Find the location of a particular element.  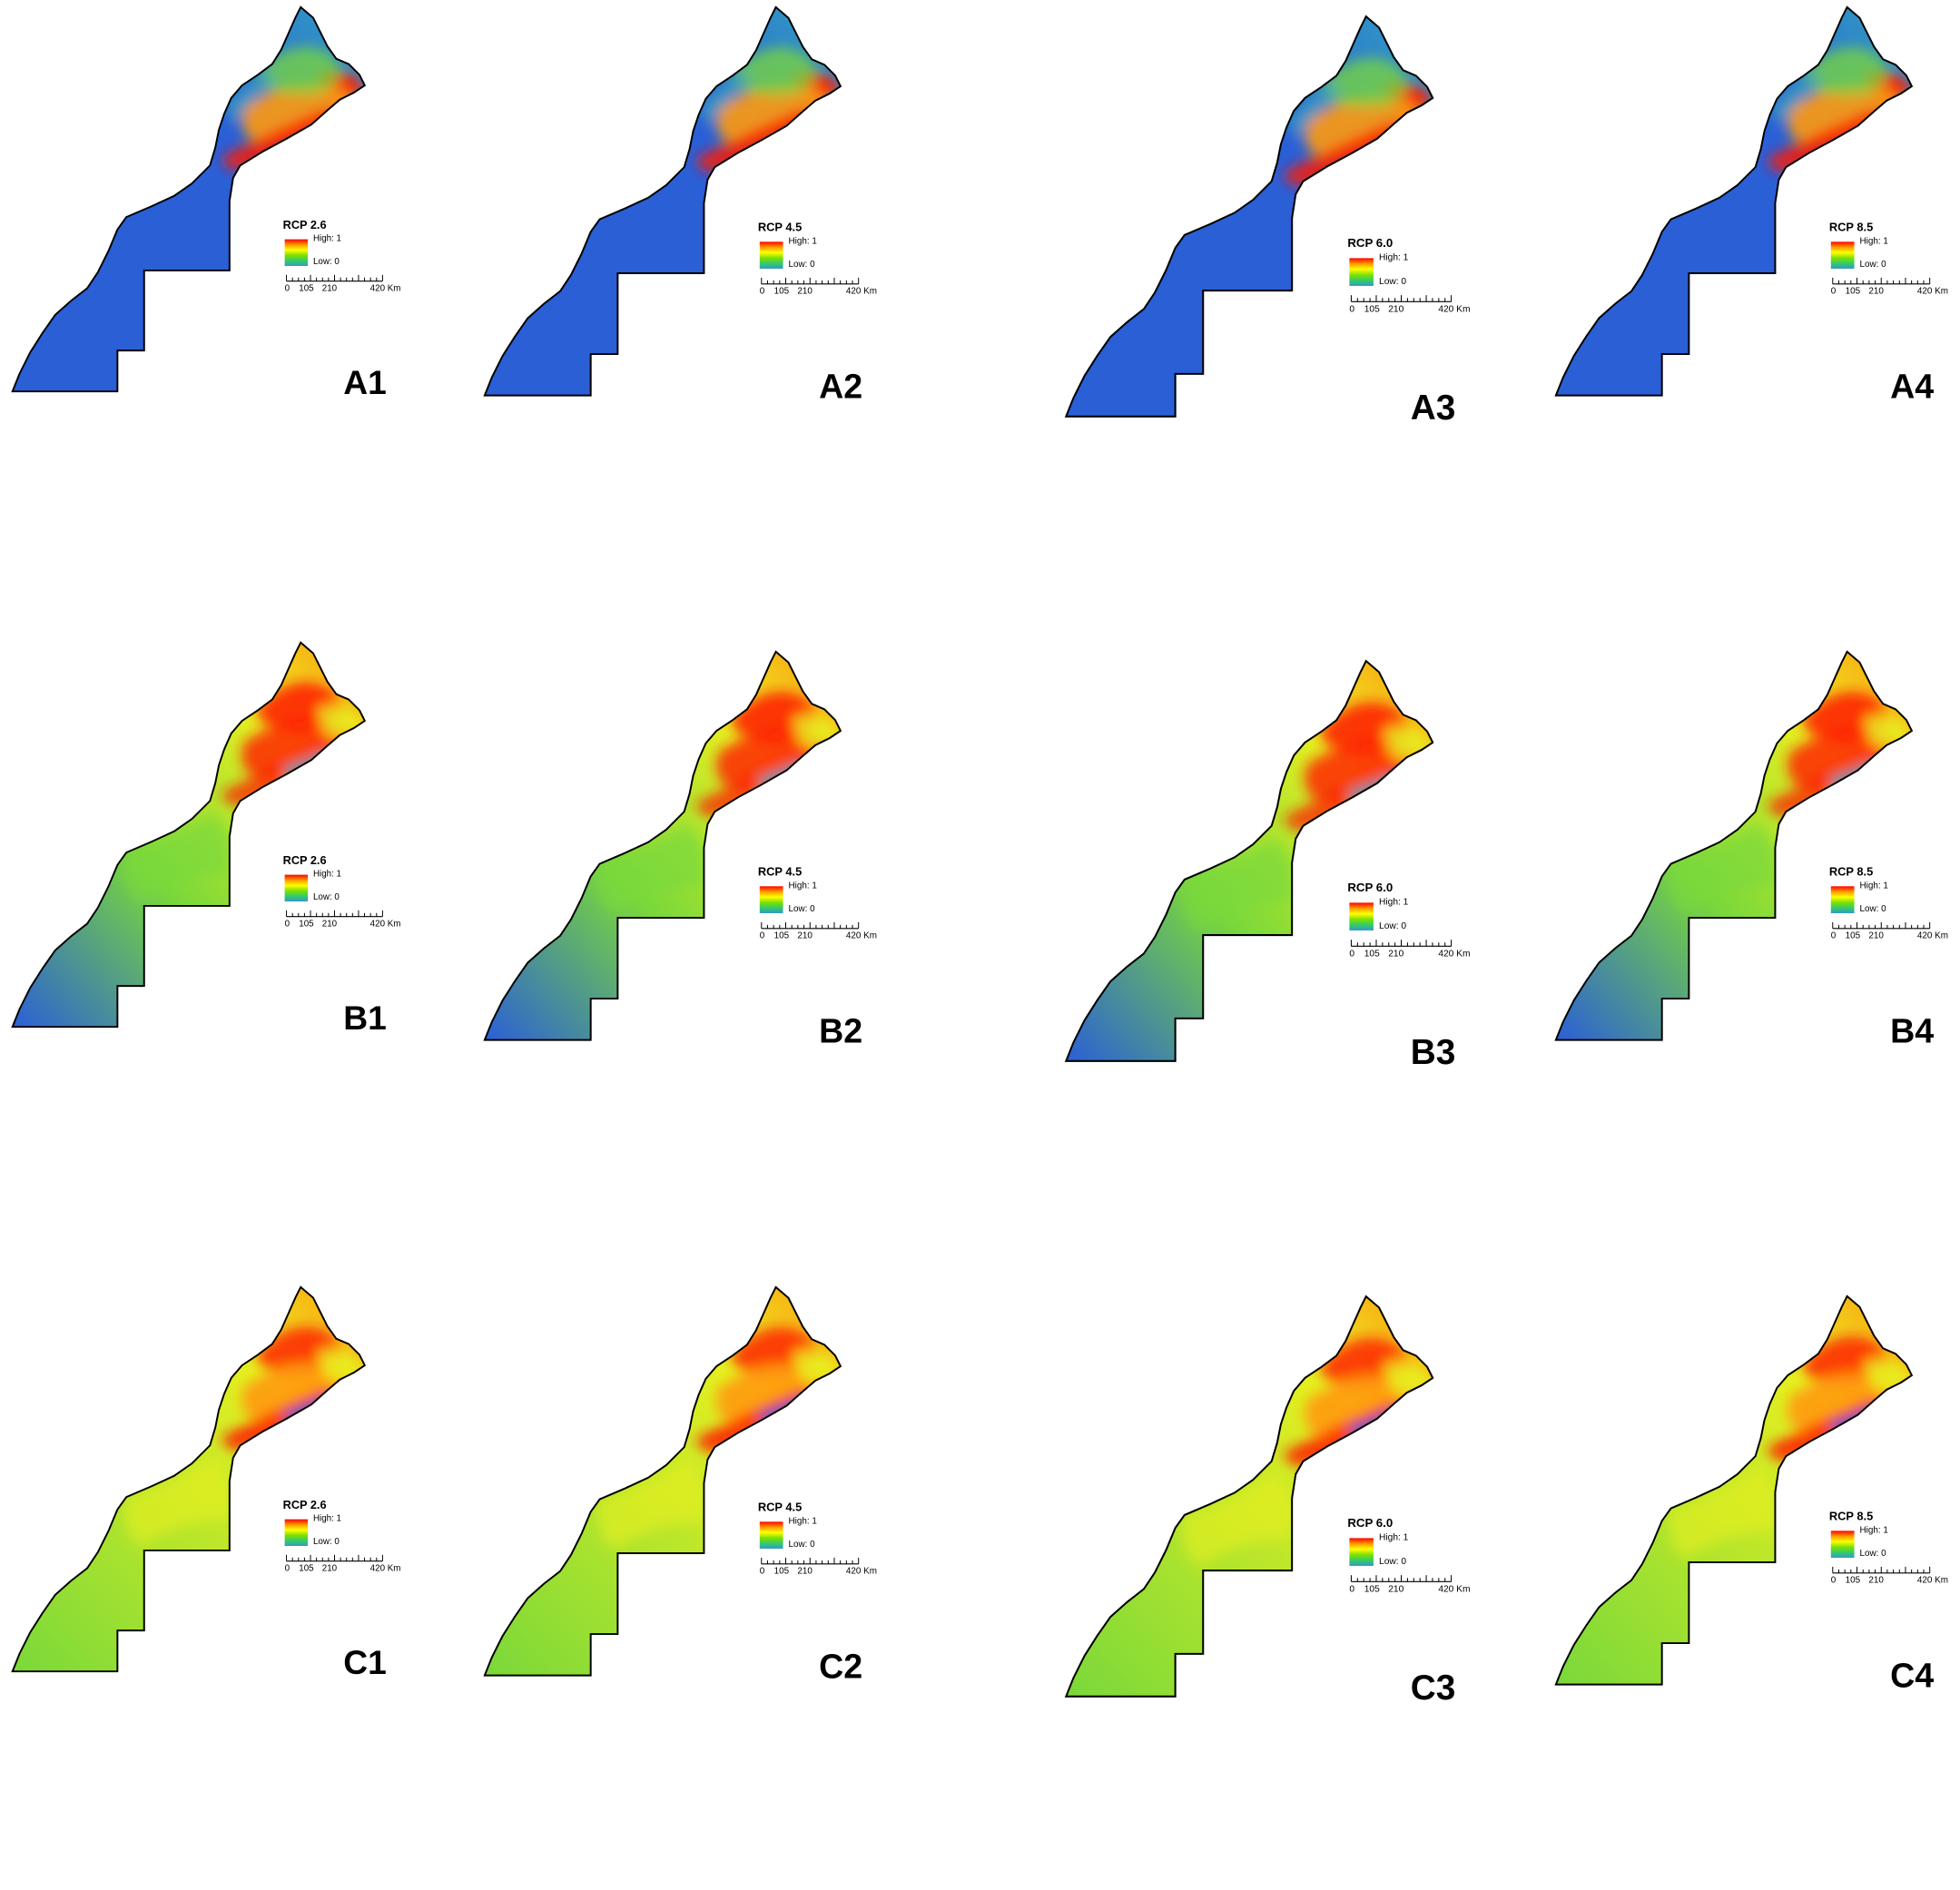

panel-label: C2 is located at coordinates (841, 1668).